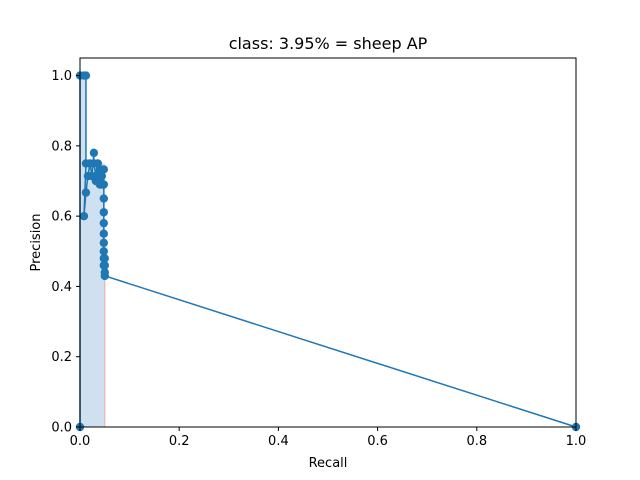  Describe the element at coordinates (377, 441) in the screenshot. I see `x-tick-label: 0.6` at that location.